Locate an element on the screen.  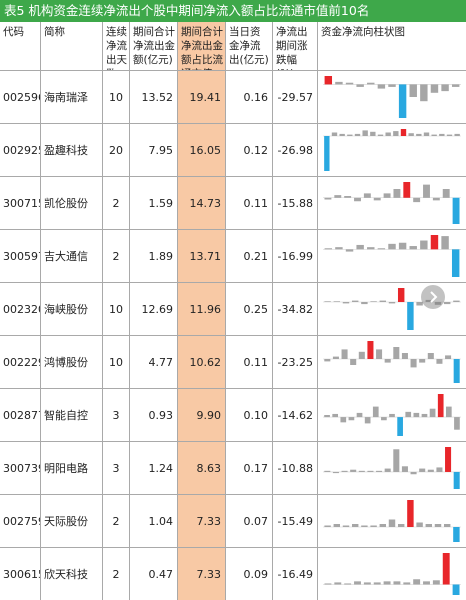
table-cell: 海峡股份 is located at coordinates (71, 309).